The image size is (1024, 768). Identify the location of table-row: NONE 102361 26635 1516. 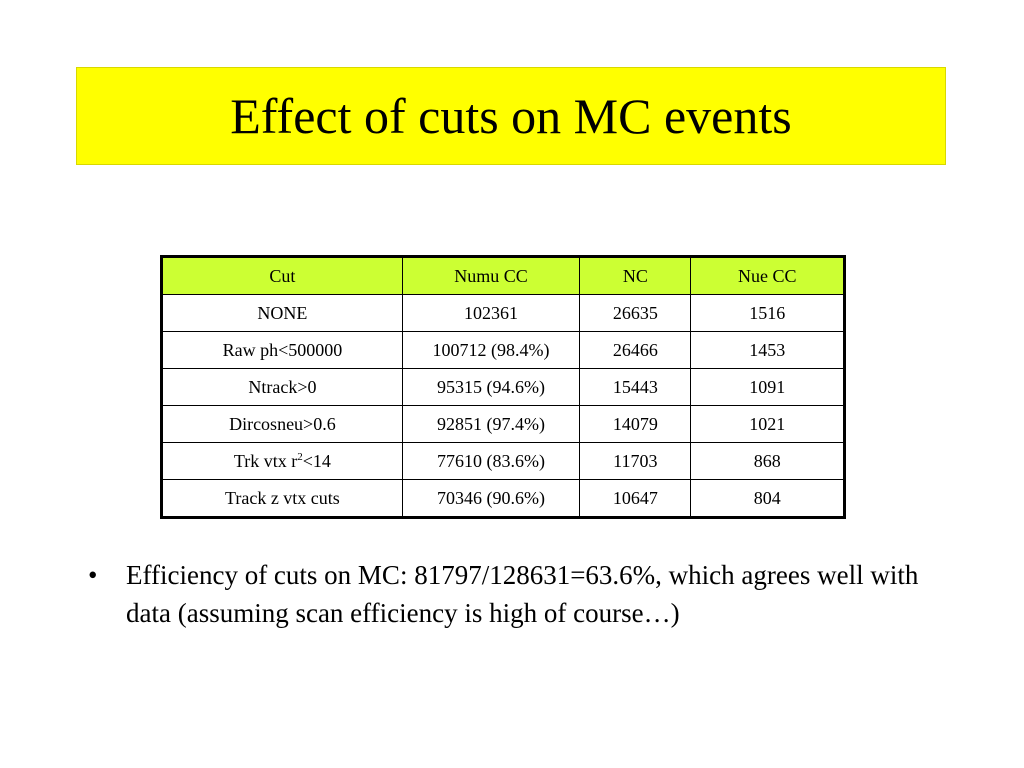
(503, 313).